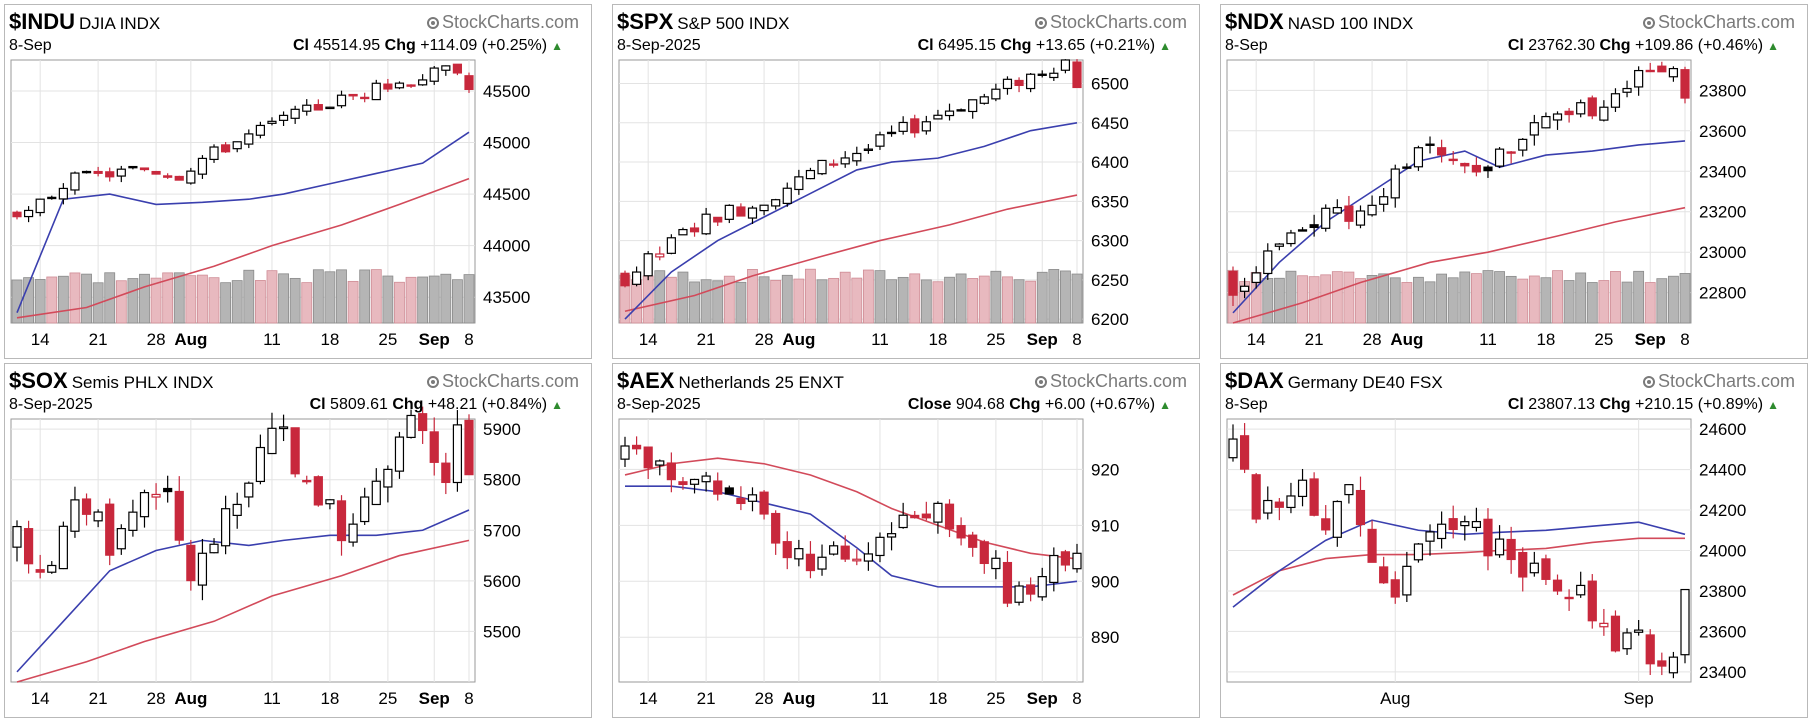 The image size is (1814, 722). I want to click on logo-icon, so click(1040, 382).